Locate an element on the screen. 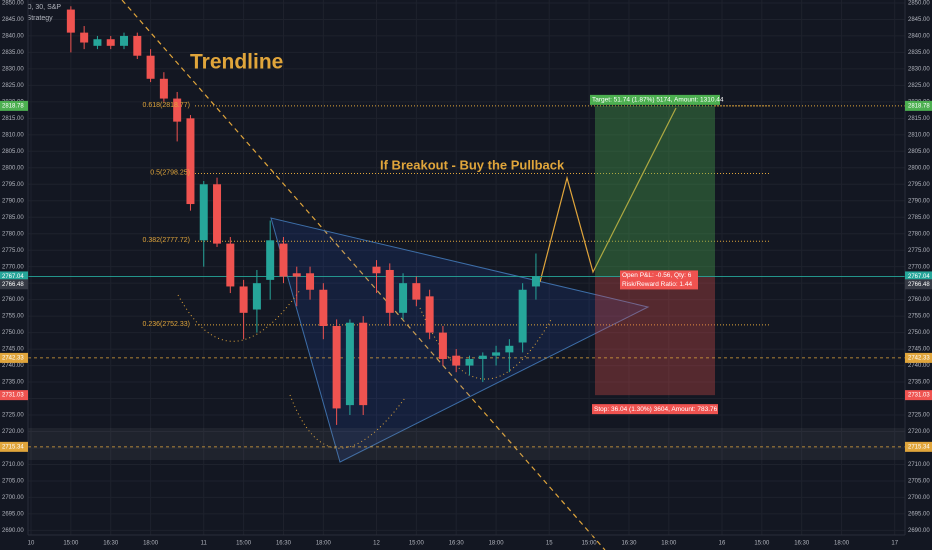 This screenshot has height=550, width=932. y-tick-label: 2790.00 is located at coordinates (919, 201).